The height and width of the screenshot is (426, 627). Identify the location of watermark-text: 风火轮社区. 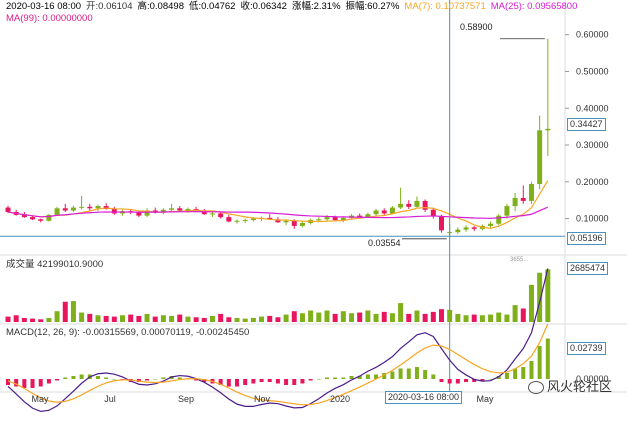
(570, 385).